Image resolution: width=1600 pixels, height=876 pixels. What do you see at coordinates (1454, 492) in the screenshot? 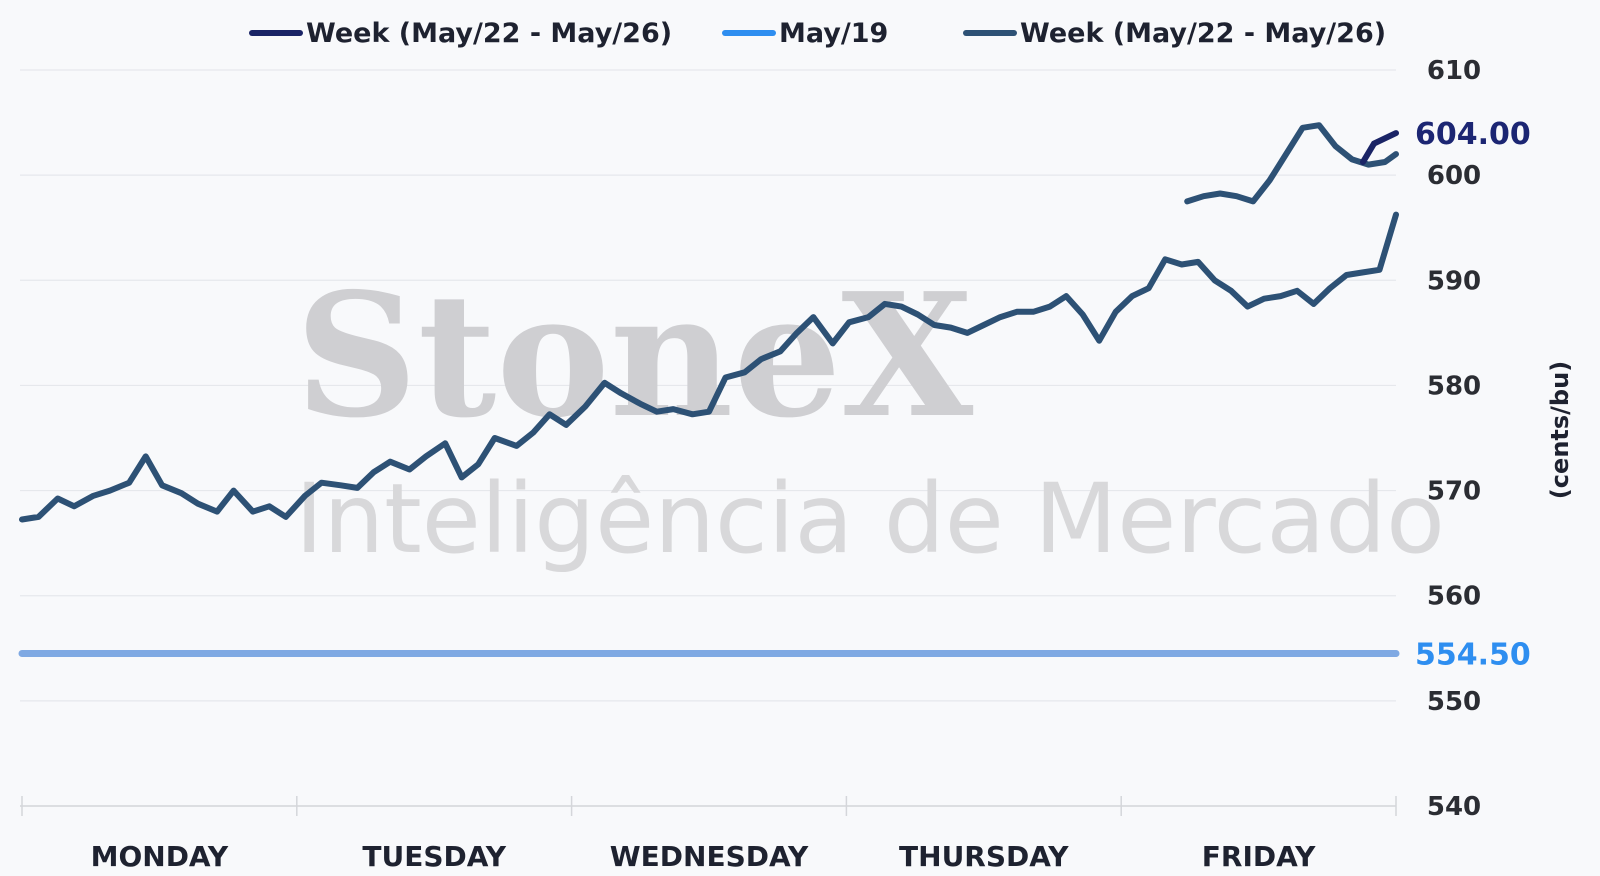
I see `y-tick-label: 570` at bounding box center [1454, 492].